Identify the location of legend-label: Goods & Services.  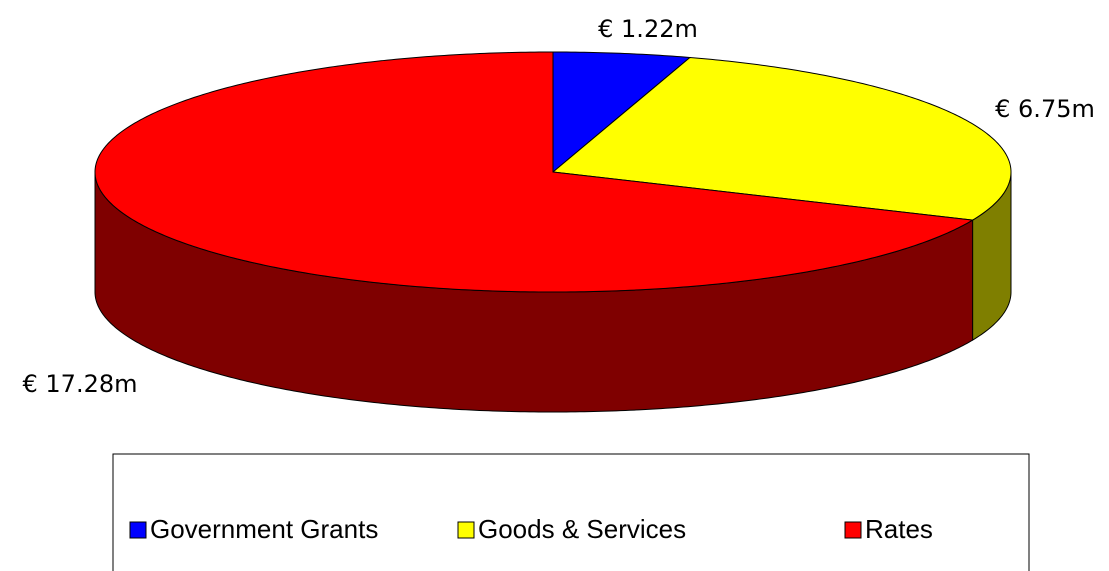
(582, 529).